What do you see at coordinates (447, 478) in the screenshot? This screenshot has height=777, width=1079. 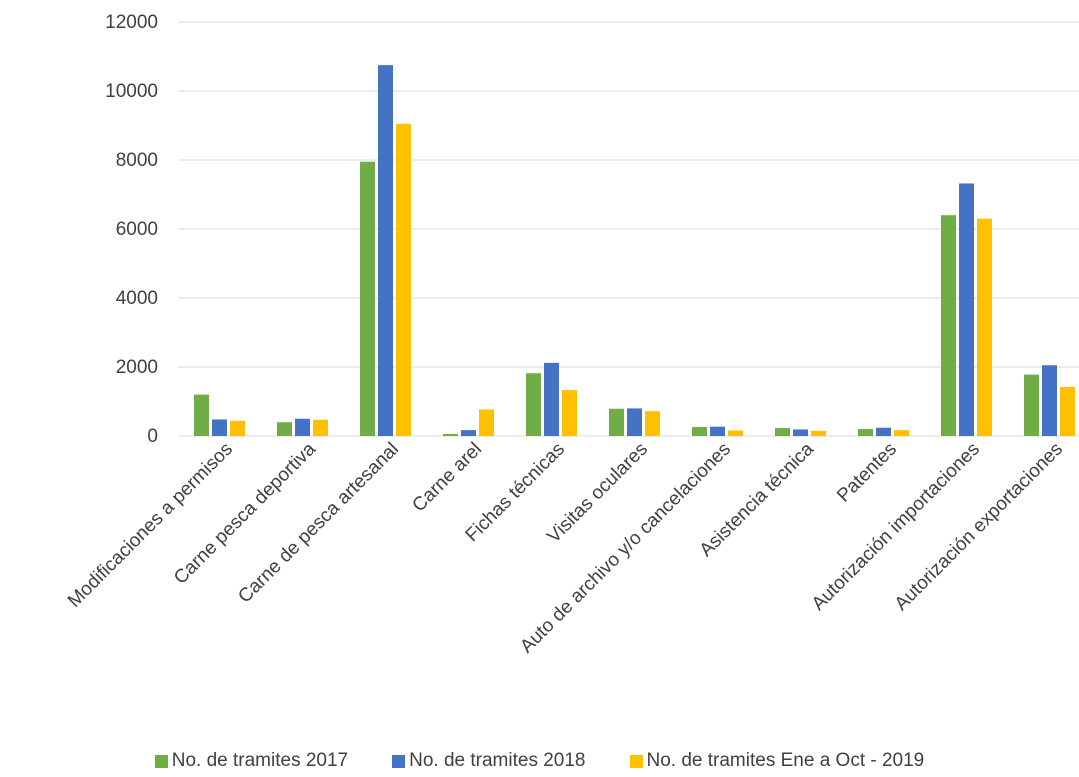 I see `x-tick-label: Carne arel` at bounding box center [447, 478].